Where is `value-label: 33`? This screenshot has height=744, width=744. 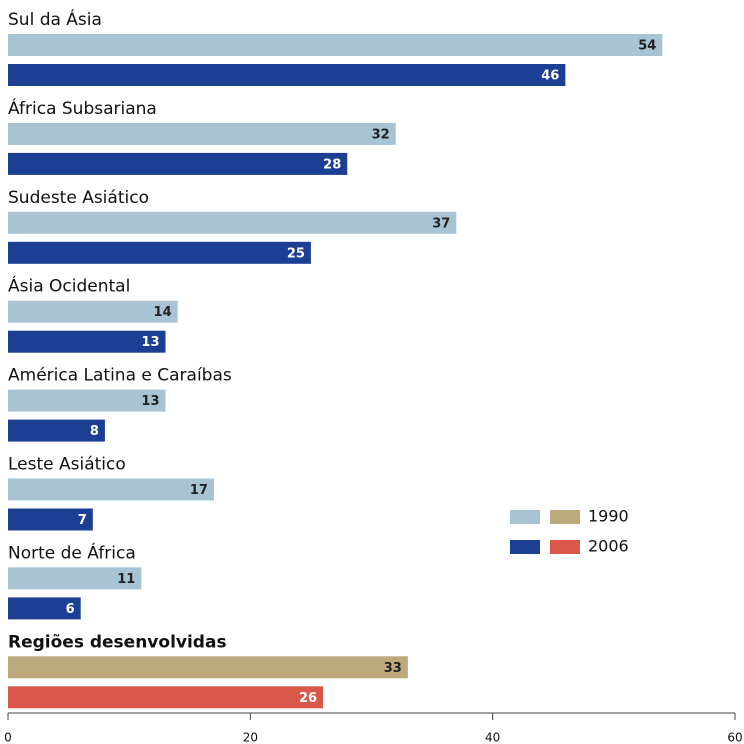 value-label: 33 is located at coordinates (393, 668).